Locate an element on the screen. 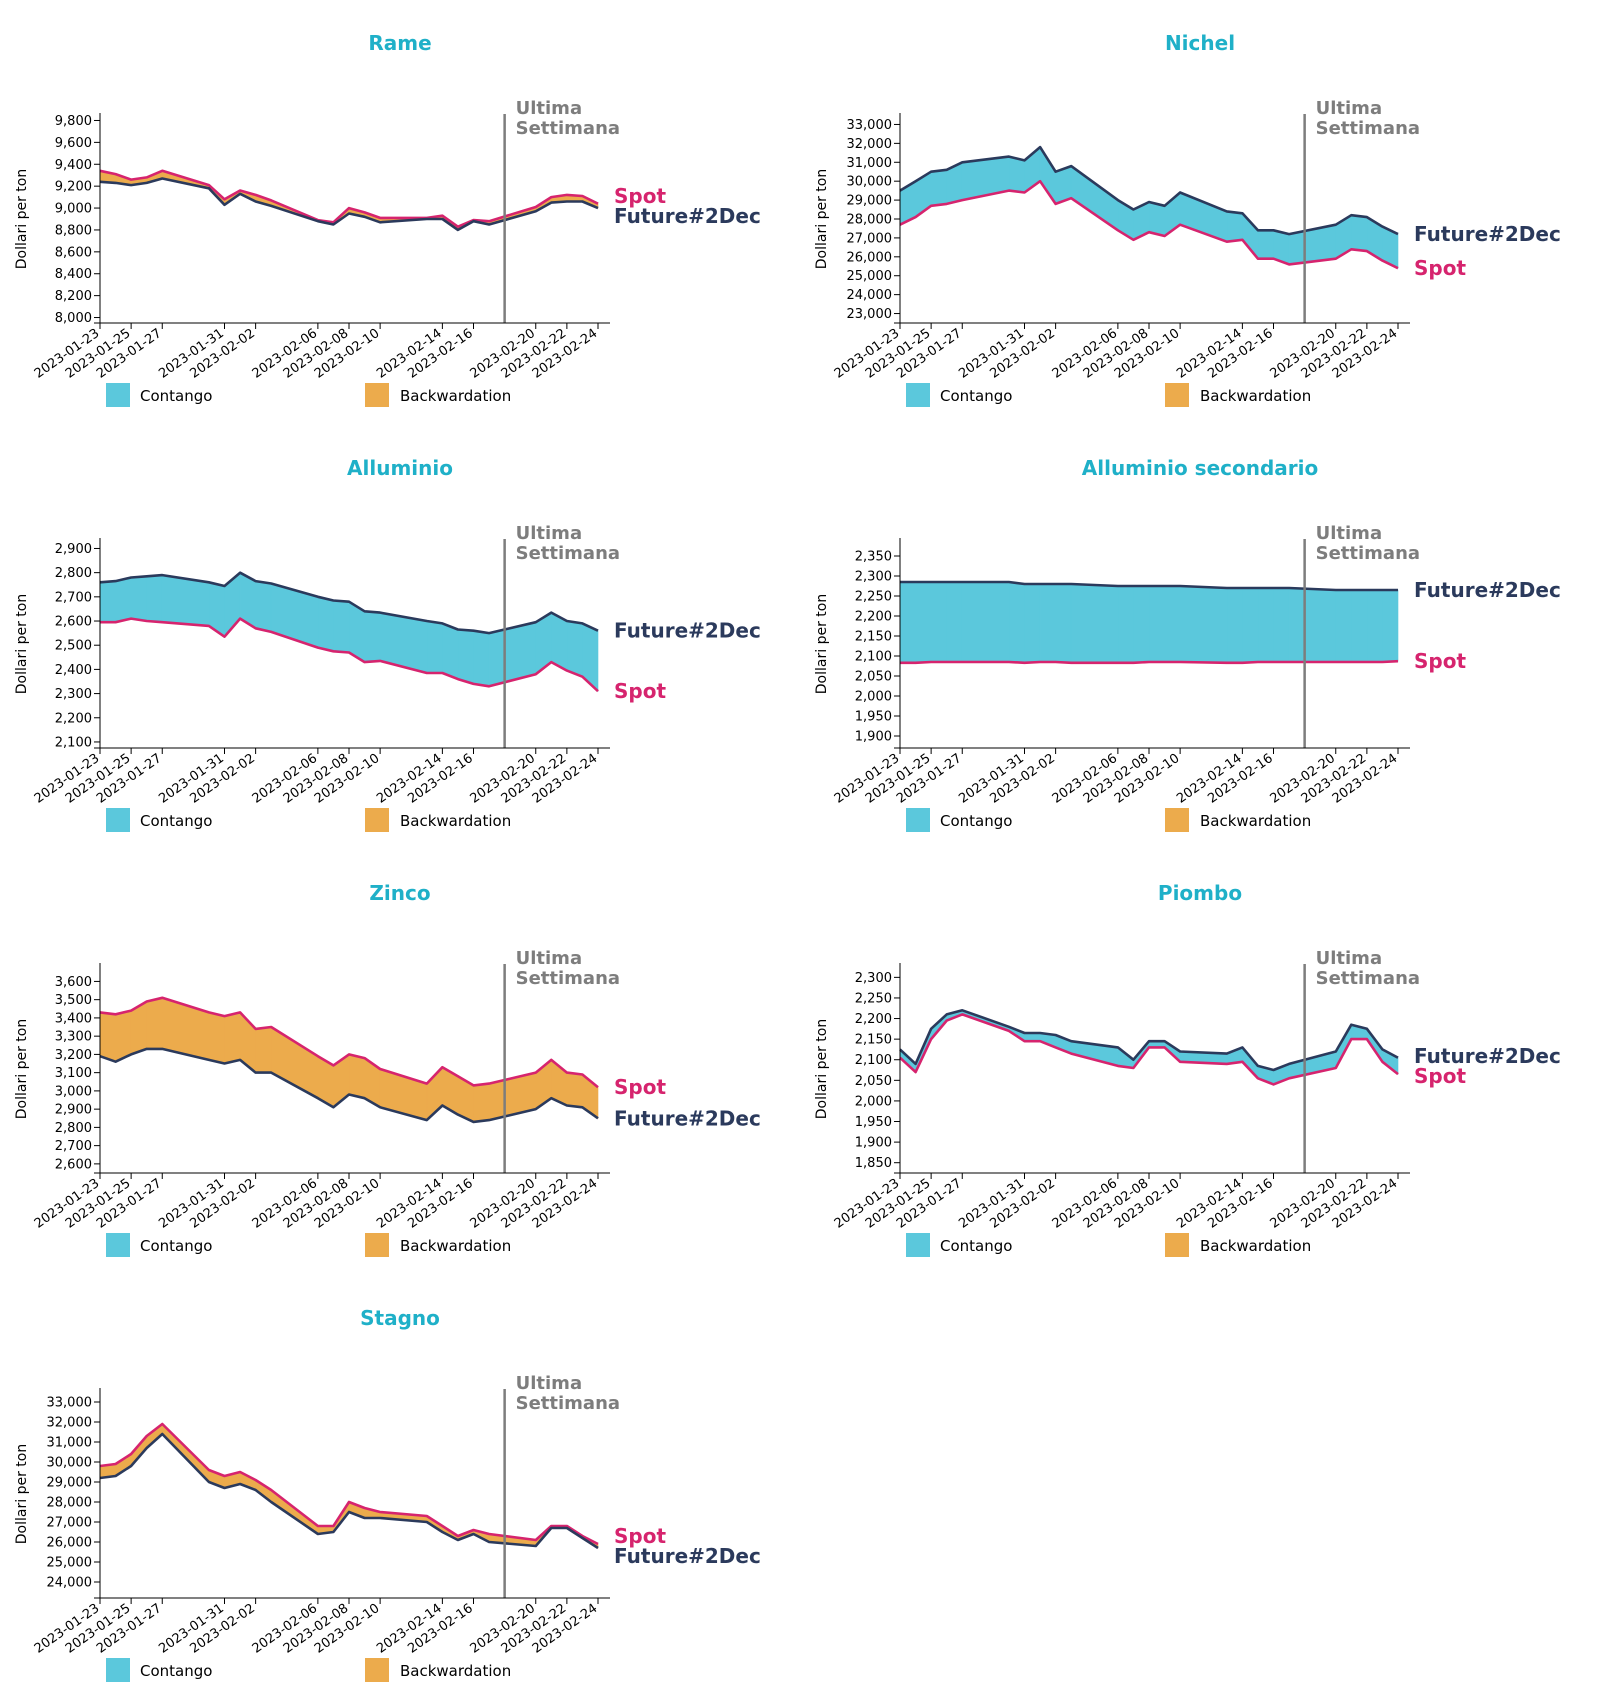 The image size is (1597, 1705). y-tick-label: 8,200 is located at coordinates (73, 296).